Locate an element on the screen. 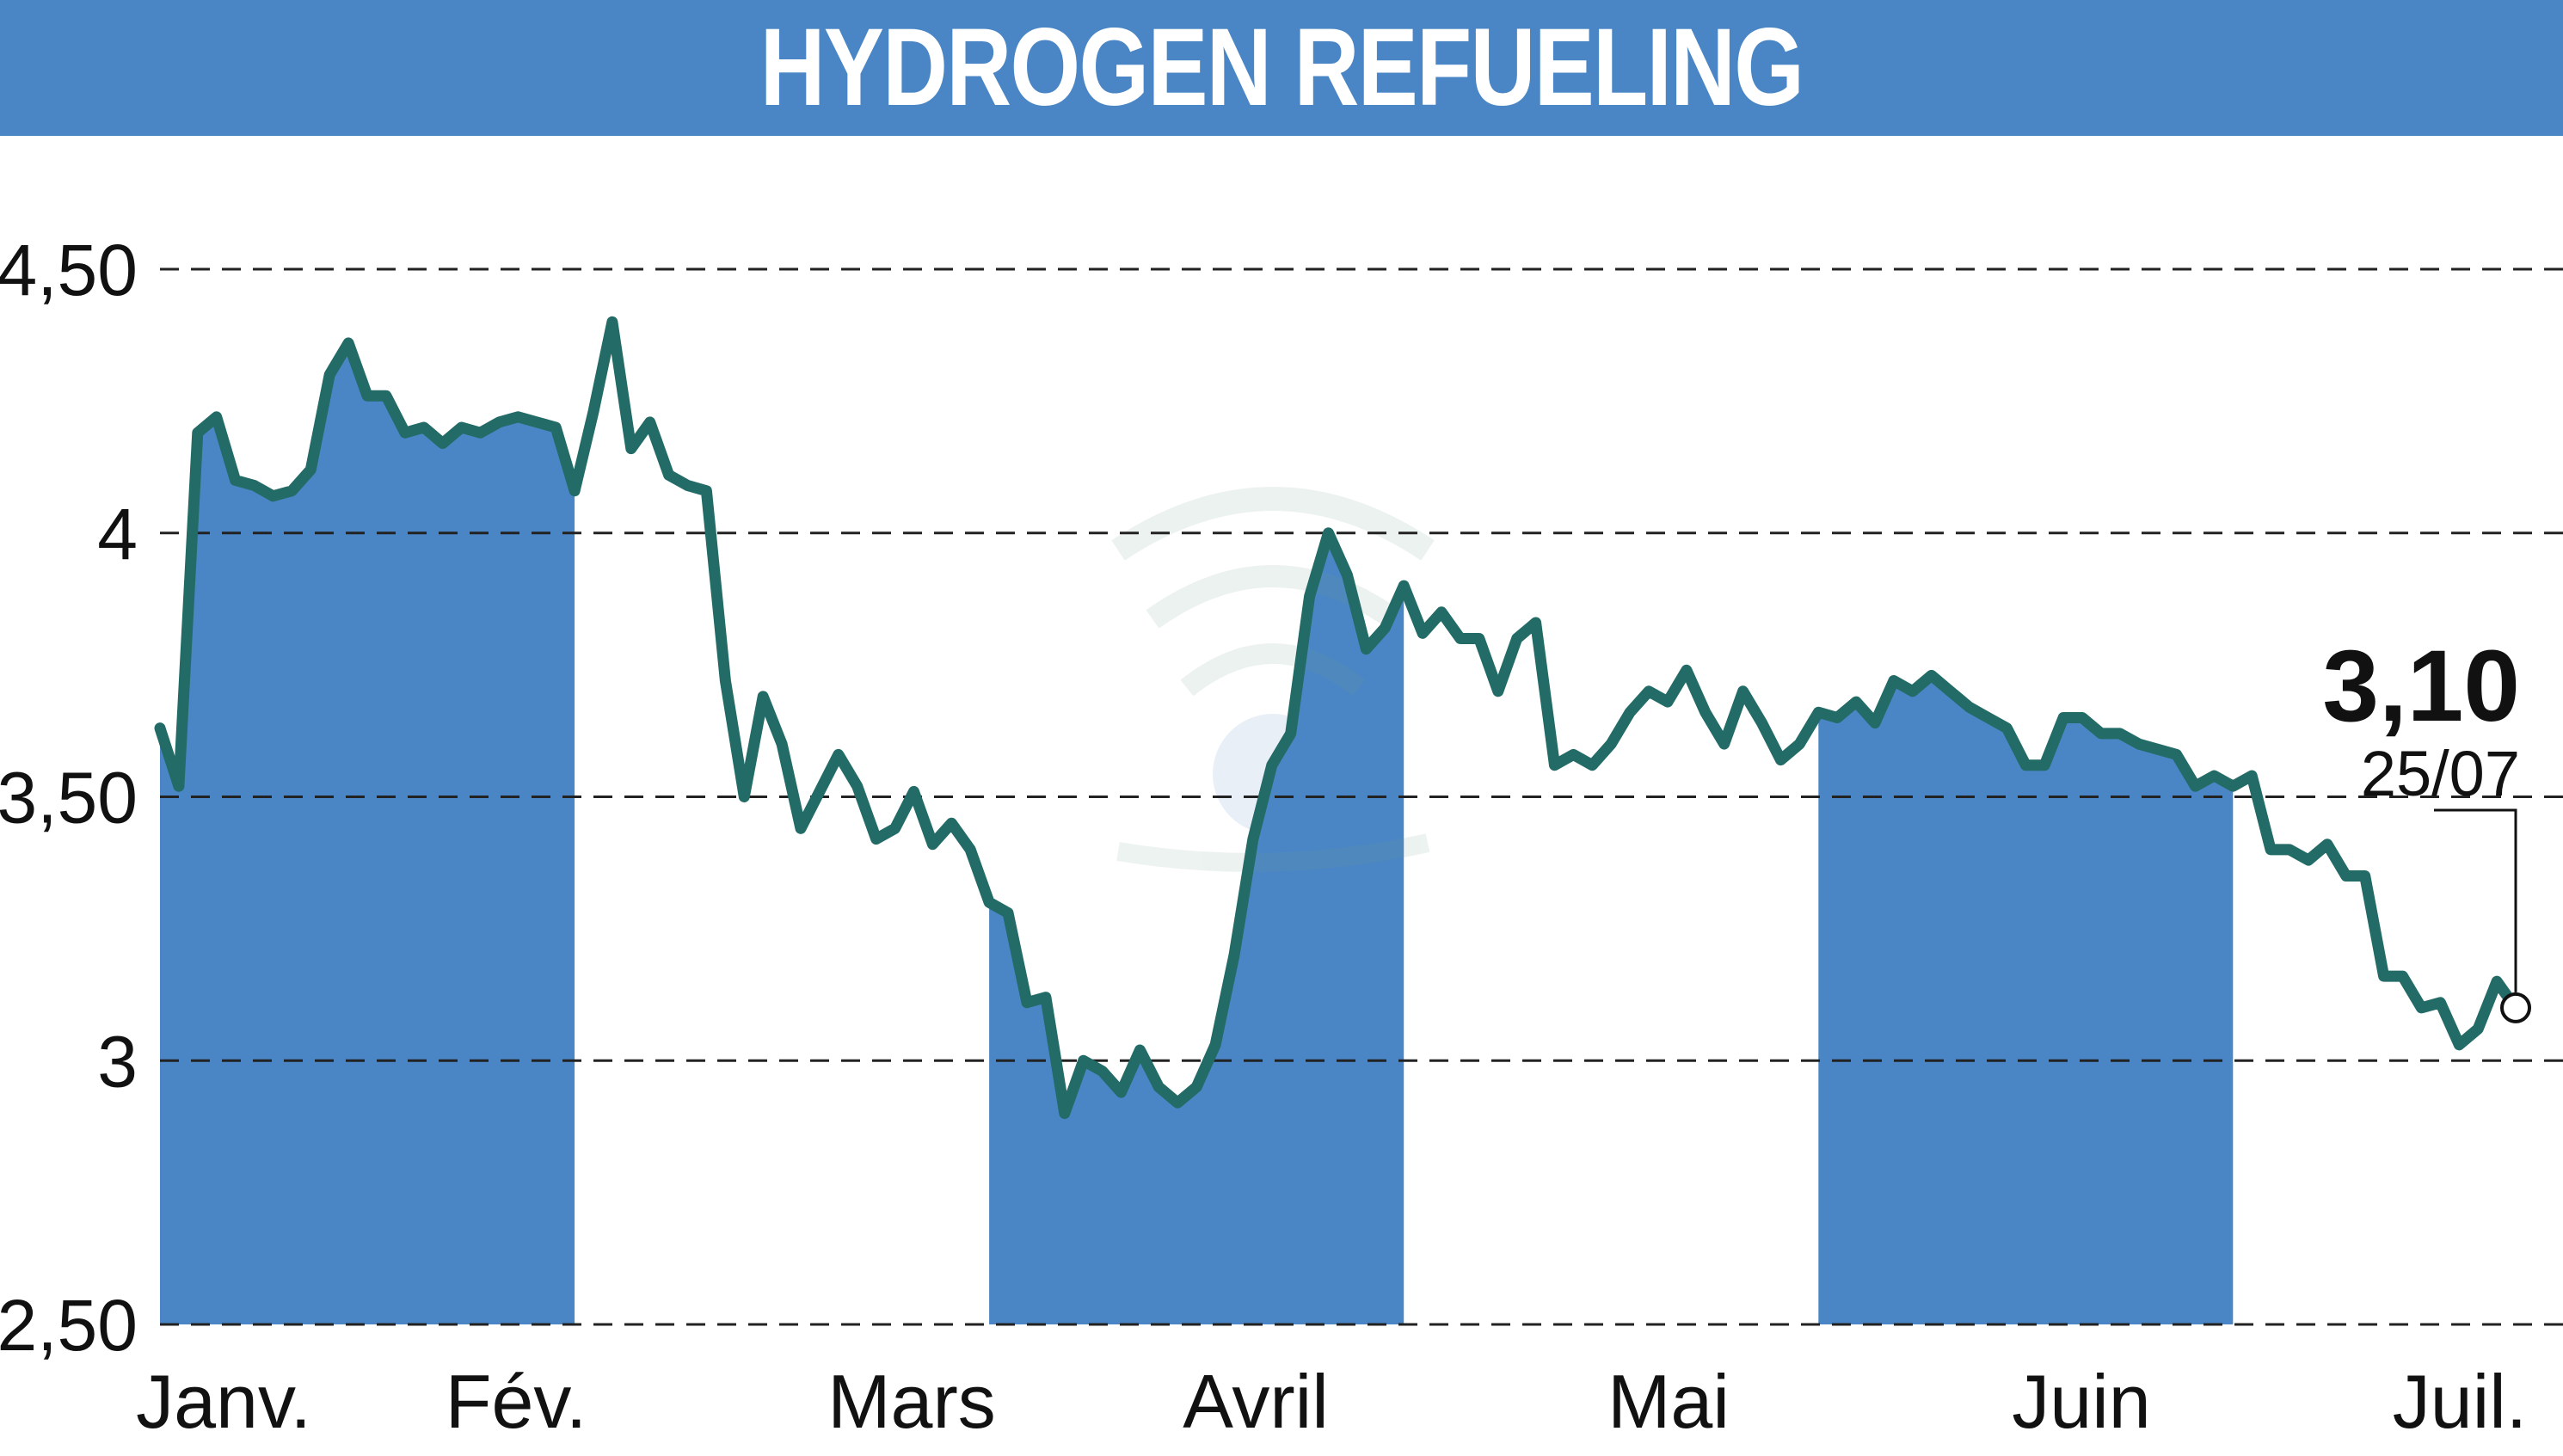  callout-line is located at coordinates (2475, 900).